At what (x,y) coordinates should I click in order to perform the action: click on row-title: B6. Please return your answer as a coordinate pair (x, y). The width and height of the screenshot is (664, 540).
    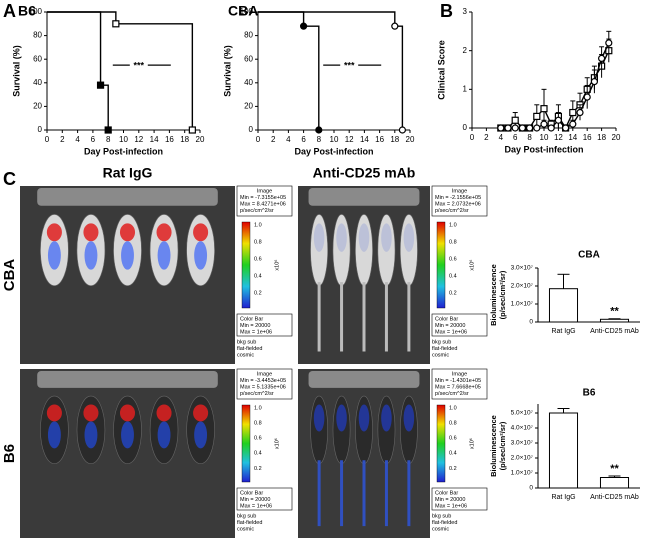
    Looking at the image, I should click on (9, 453).